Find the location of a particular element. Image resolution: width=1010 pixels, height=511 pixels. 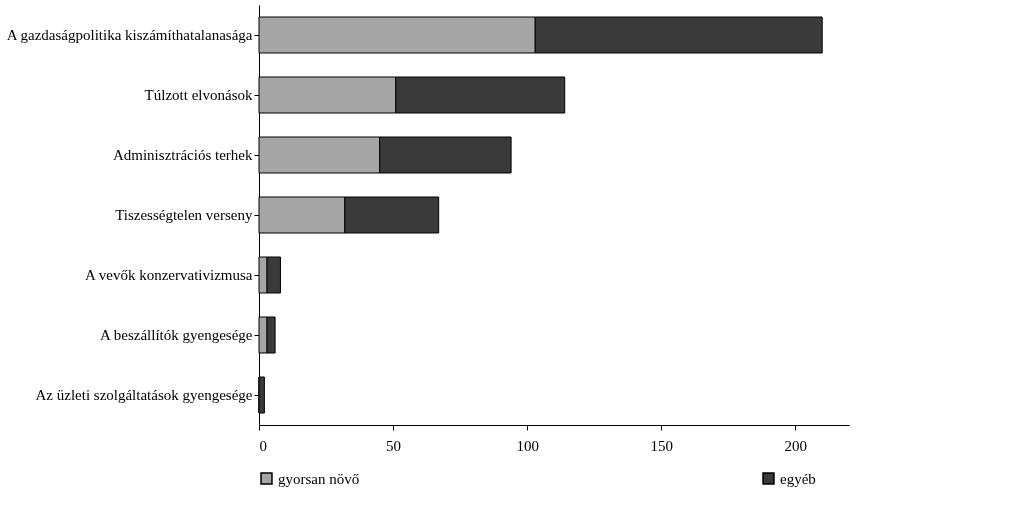

x-tick-label: 50 is located at coordinates (394, 445).